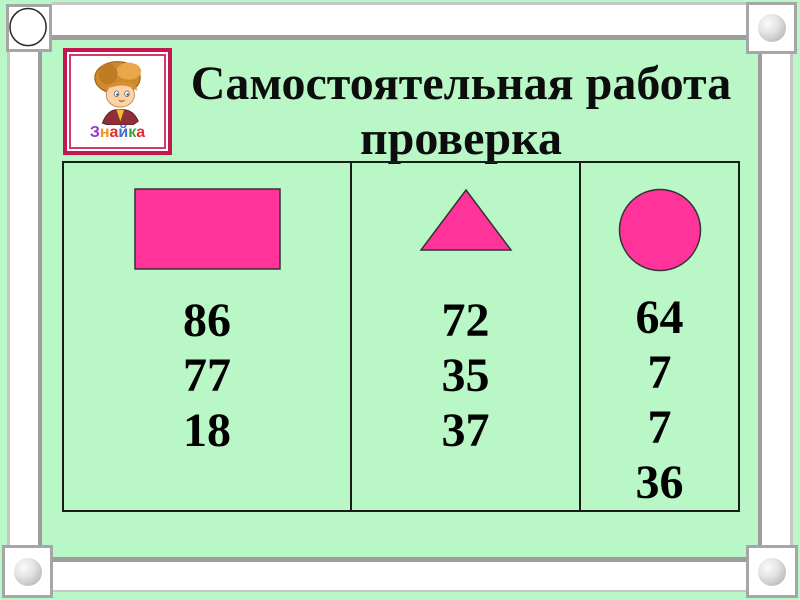  I want to click on znaika-badge: Знайка, so click(117, 101).